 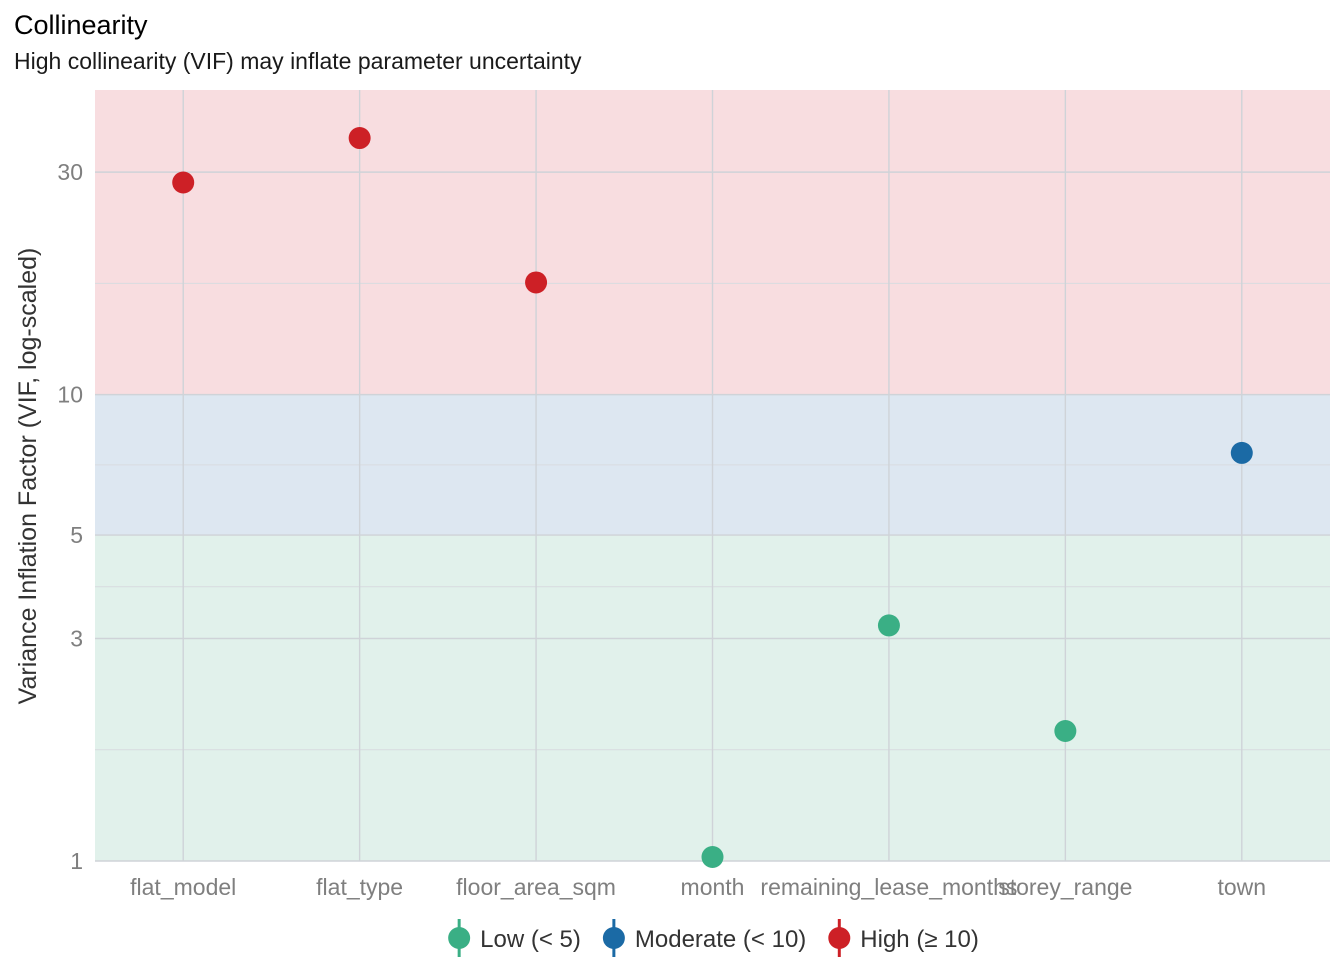 I want to click on x-tick-label: floor_area_sqm, so click(x=536, y=887).